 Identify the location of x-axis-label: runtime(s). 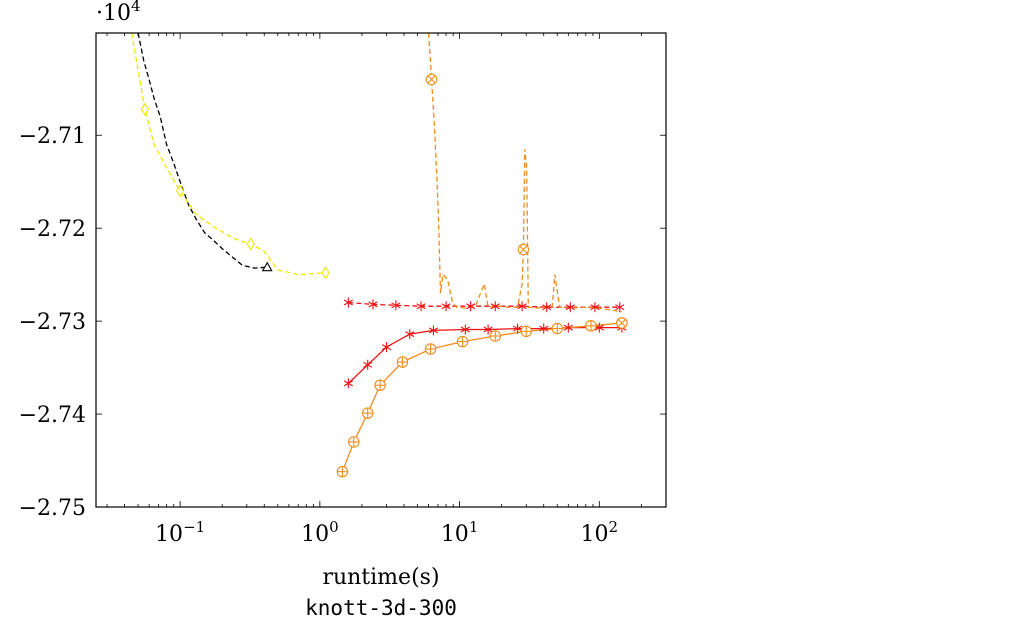
(380, 577).